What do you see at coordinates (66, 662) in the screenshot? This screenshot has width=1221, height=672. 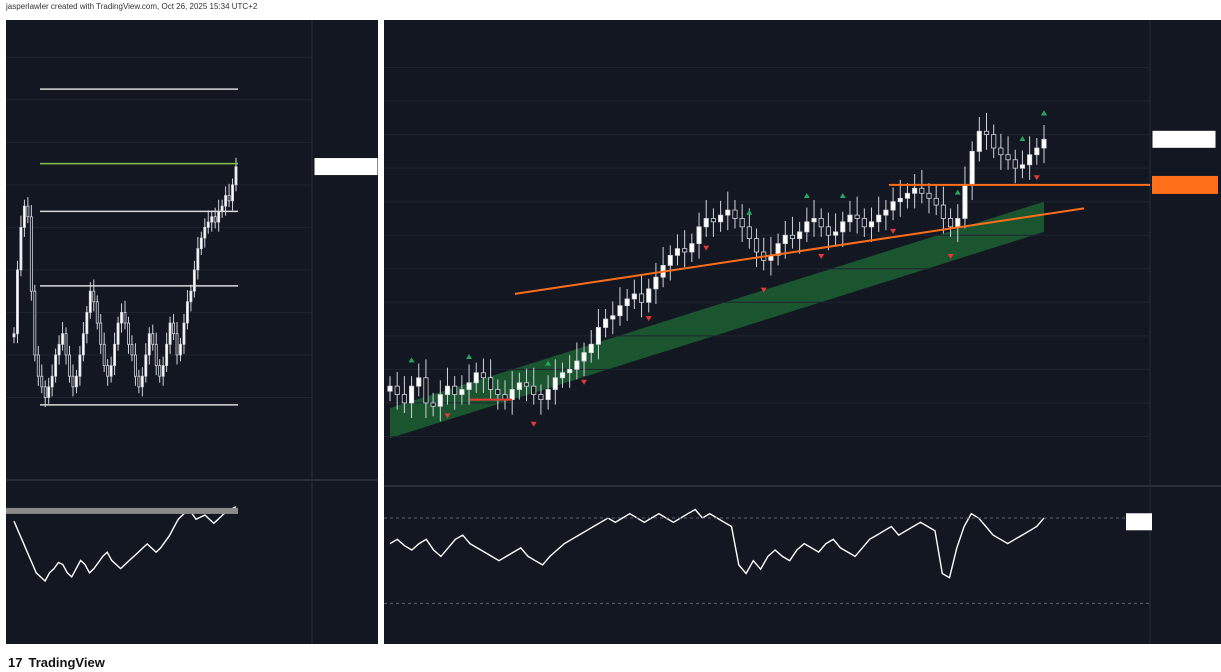 I see `tradingview-brand: TradingView` at bounding box center [66, 662].